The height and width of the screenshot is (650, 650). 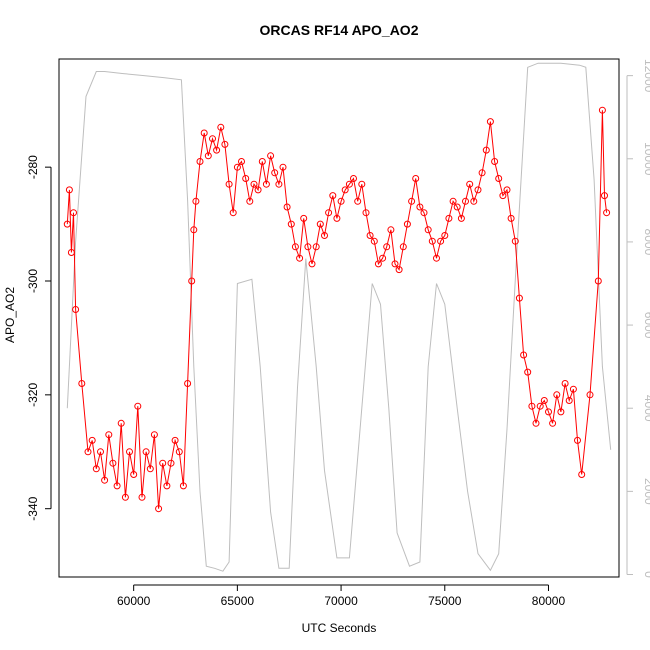 I want to click on y-axis-label: APO_AO2, so click(x=10, y=315).